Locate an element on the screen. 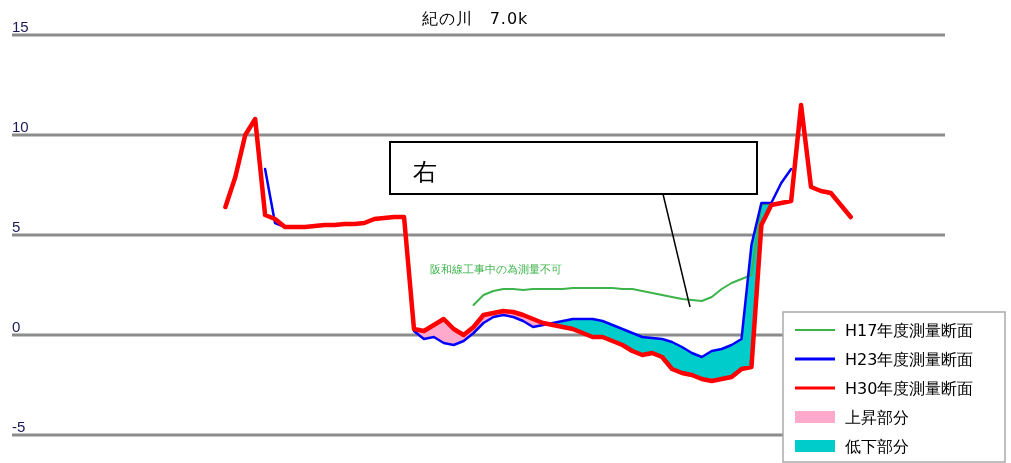 The image size is (1011, 463). annotation: 阪和線工事中の為測量不可 is located at coordinates (496, 269).